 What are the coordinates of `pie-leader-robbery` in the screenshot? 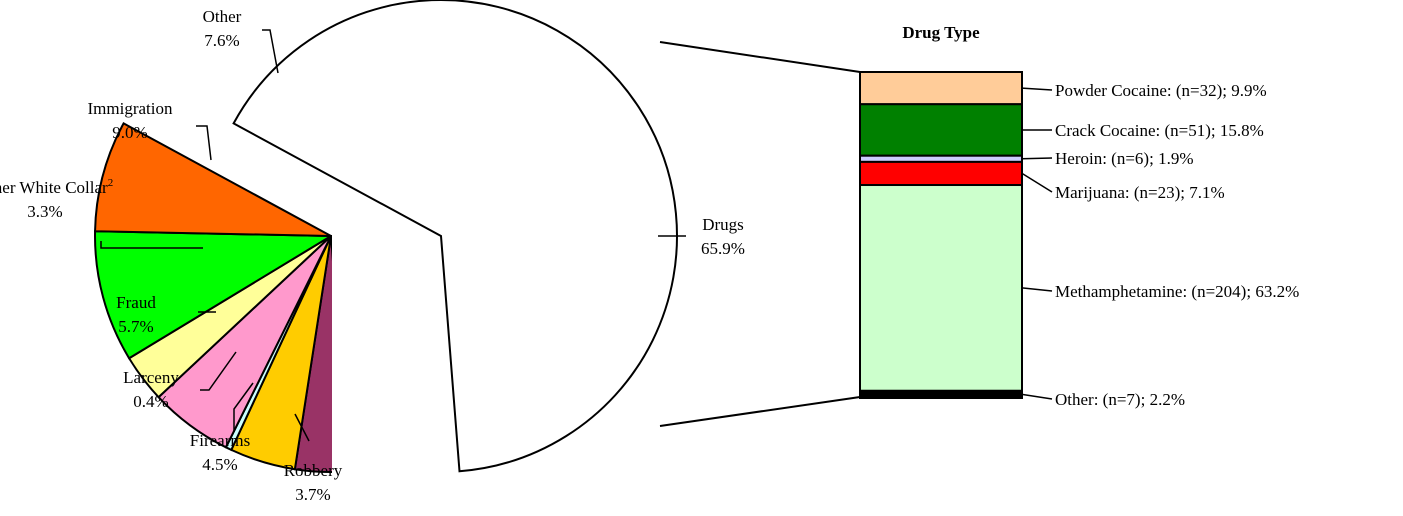 It's located at (302, 427).